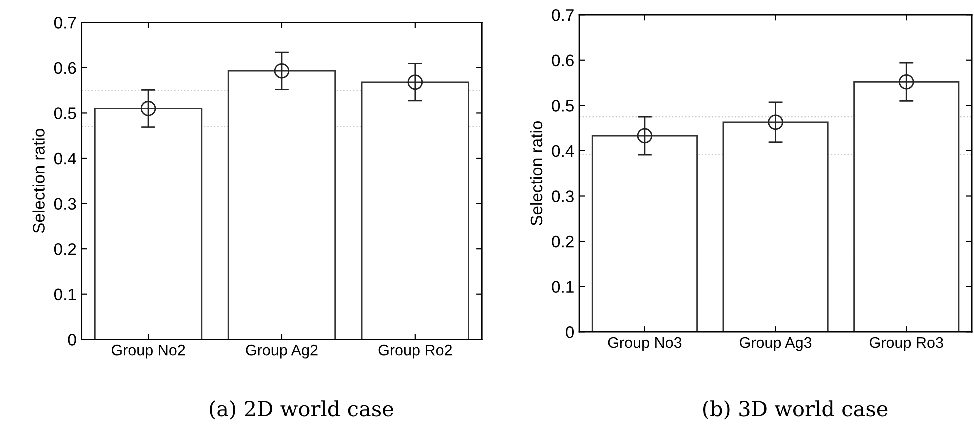  What do you see at coordinates (776, 344) in the screenshot?
I see `x-tick-label: Group Ag3` at bounding box center [776, 344].